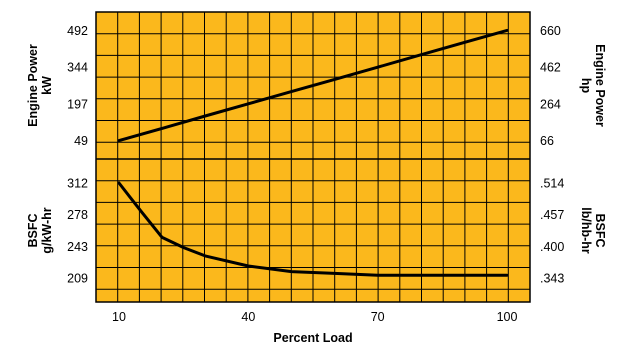  I want to click on top-y-tick-label: 492, so click(77, 31).